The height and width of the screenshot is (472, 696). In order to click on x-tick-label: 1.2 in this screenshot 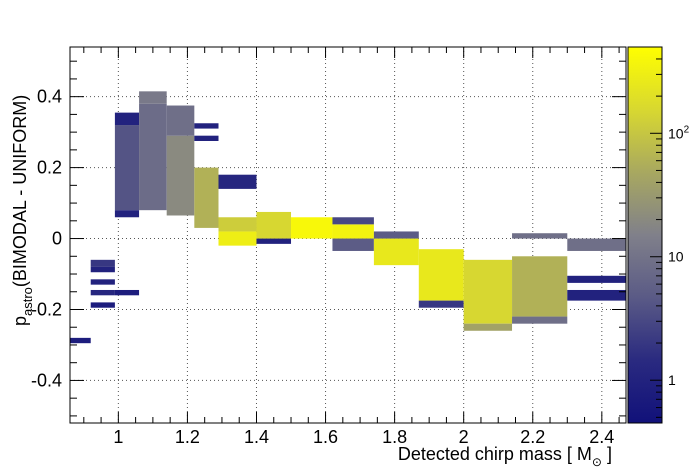, I will do `click(187, 437)`.